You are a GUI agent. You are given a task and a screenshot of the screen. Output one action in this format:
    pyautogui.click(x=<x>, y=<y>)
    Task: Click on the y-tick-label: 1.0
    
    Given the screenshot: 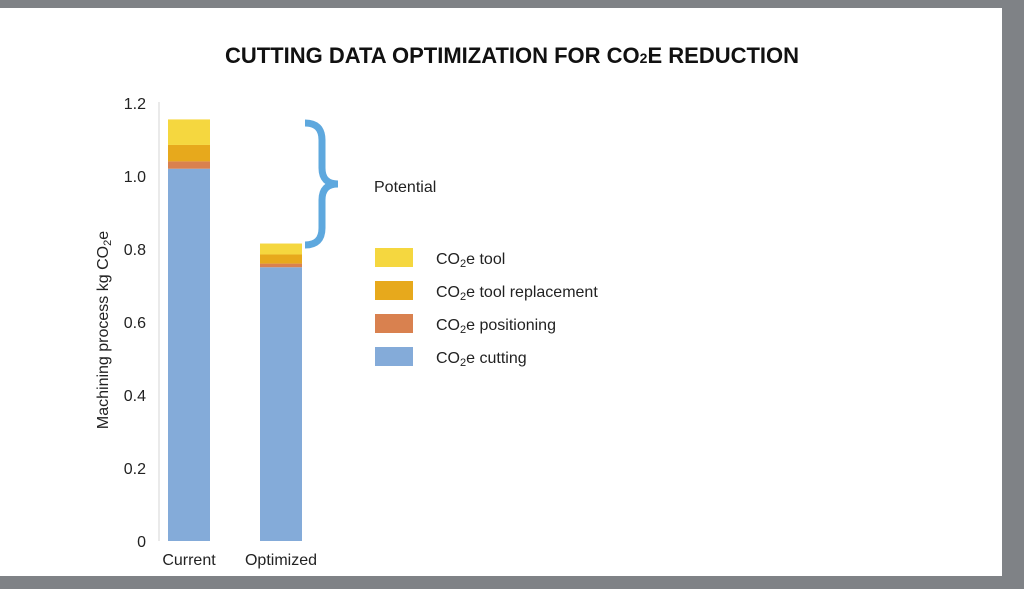 What is the action you would take?
    pyautogui.click(x=135, y=177)
    